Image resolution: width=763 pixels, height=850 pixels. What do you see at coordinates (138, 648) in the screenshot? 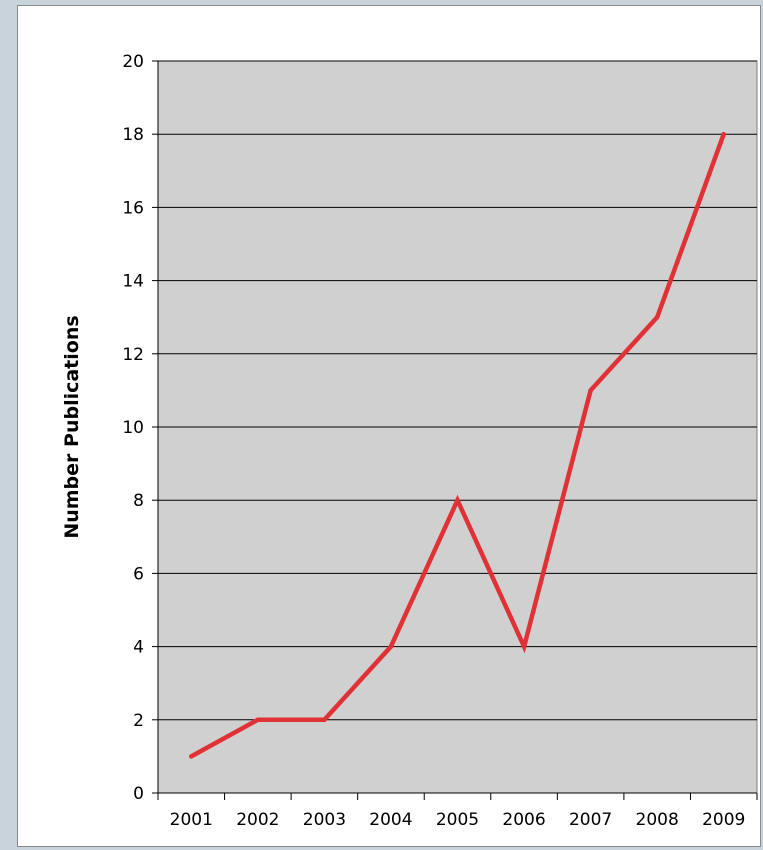
I see `y-tick-label: 4` at bounding box center [138, 648].